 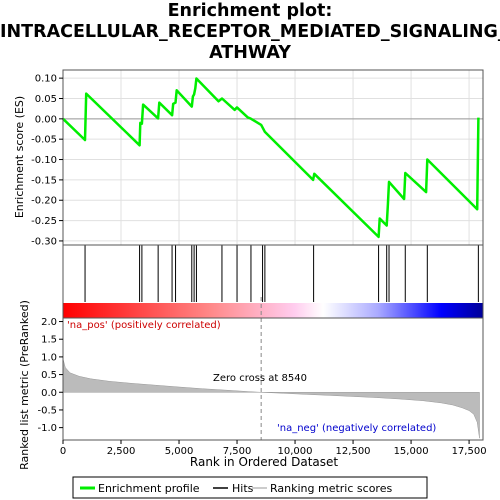 I want to click on top-y-tick-label: -0.15, so click(x=44, y=180).